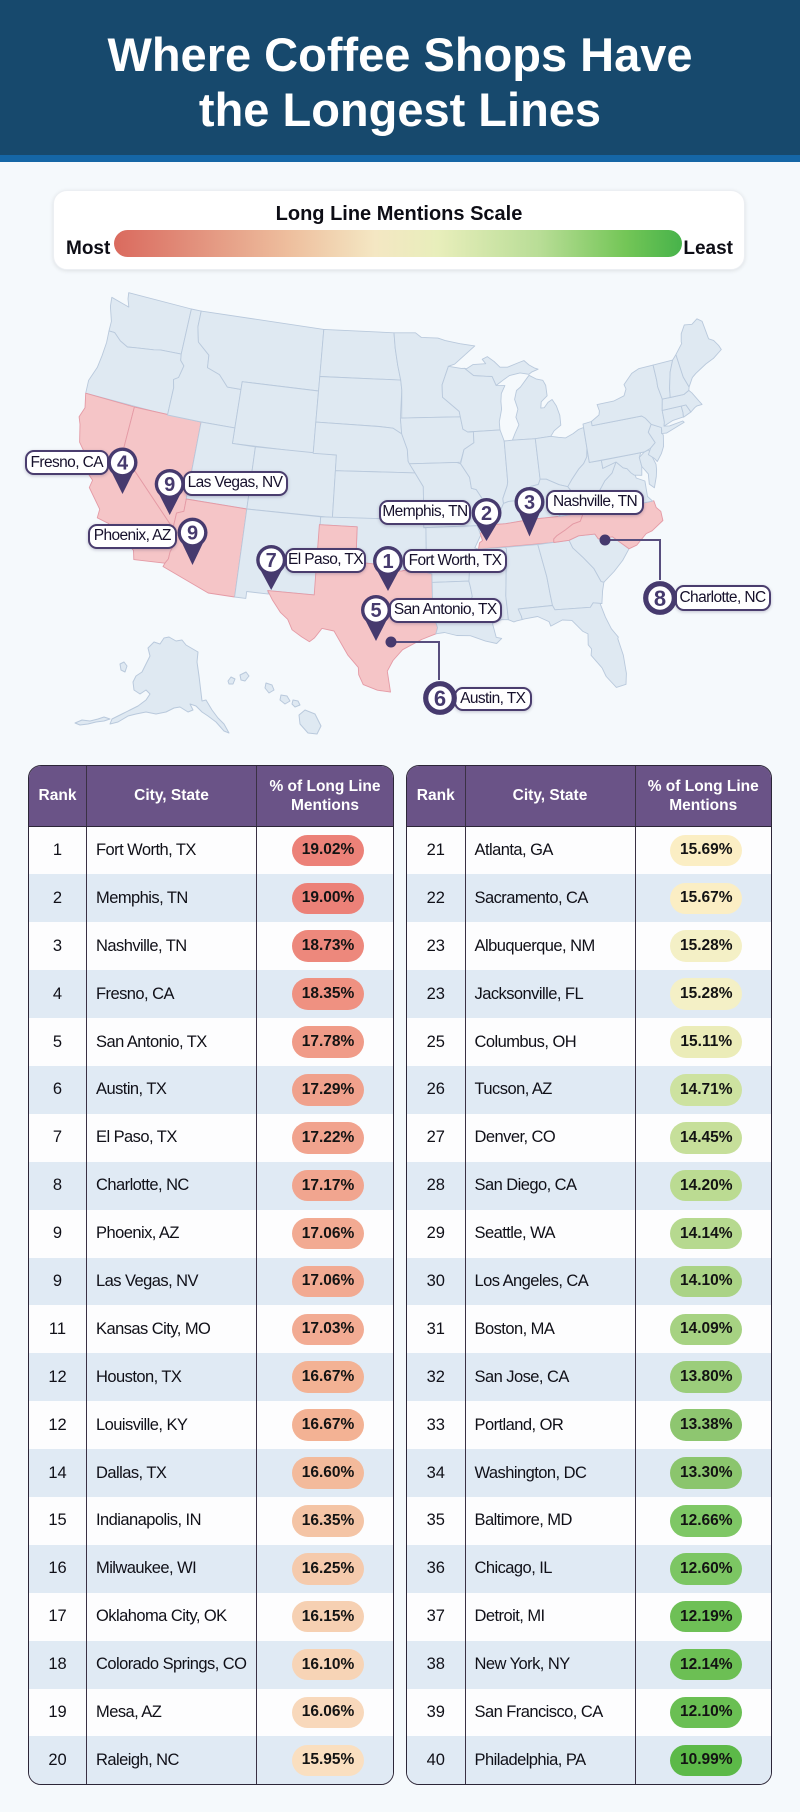  Describe the element at coordinates (660, 598) in the screenshot. I see `svg-text: 8` at that location.